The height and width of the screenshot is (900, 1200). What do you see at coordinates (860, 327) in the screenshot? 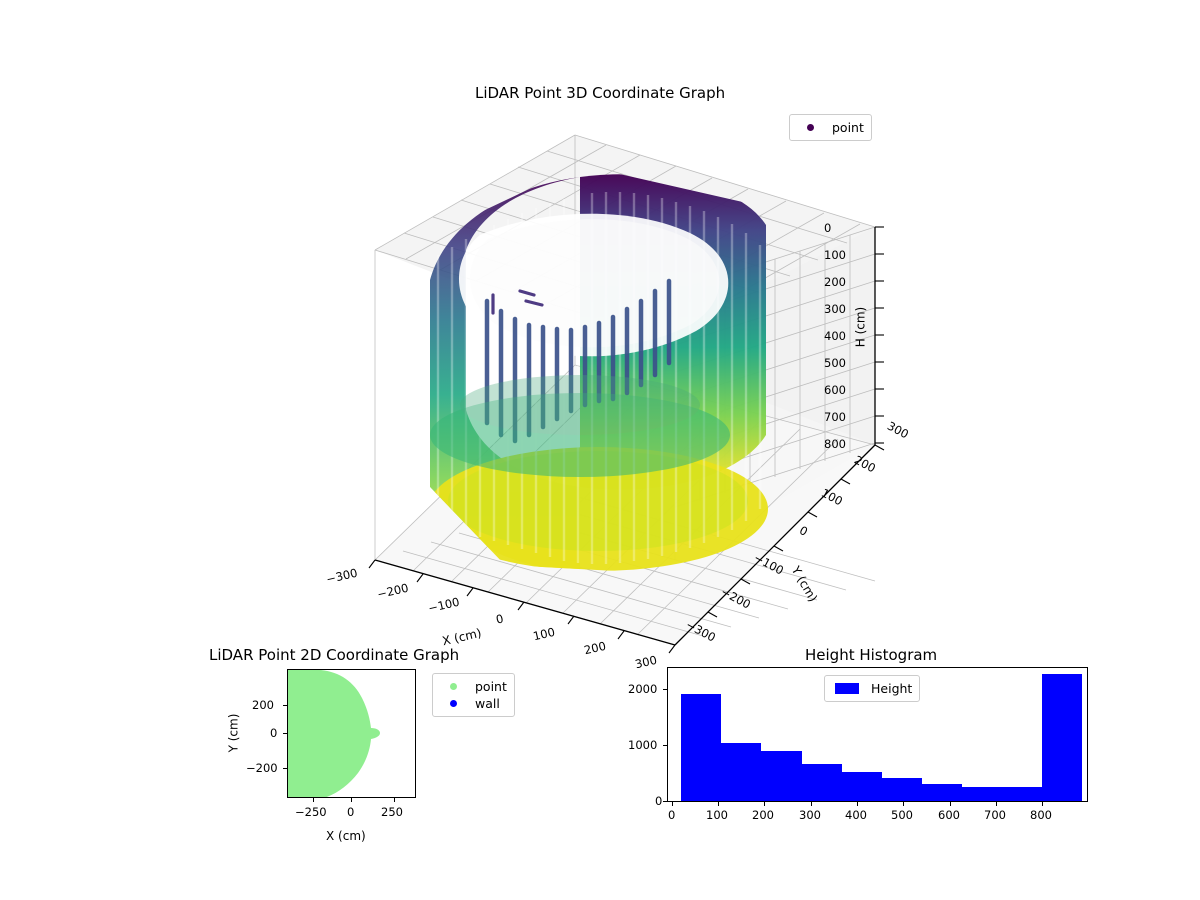
I see `plot3d-zaxis-label: H (cm)` at bounding box center [860, 327].